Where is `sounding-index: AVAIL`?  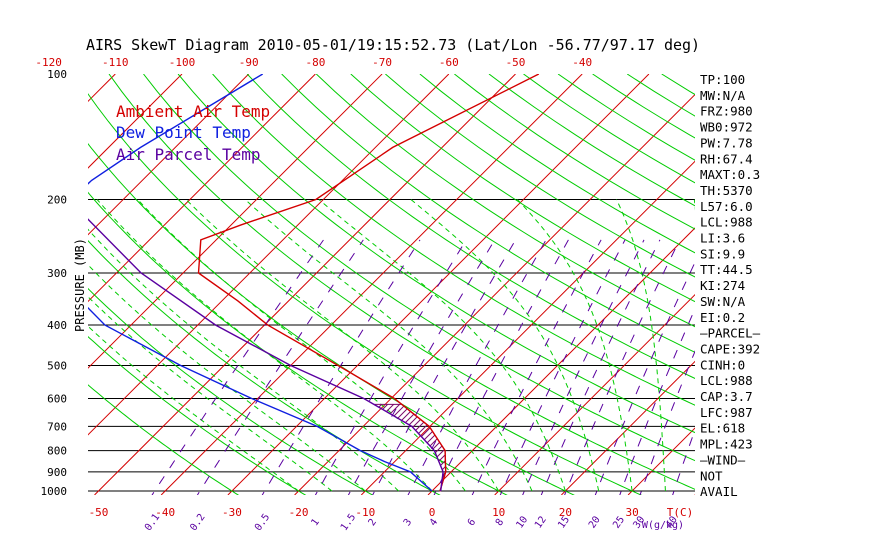
sounding-index: AVAIL is located at coordinates (719, 491).